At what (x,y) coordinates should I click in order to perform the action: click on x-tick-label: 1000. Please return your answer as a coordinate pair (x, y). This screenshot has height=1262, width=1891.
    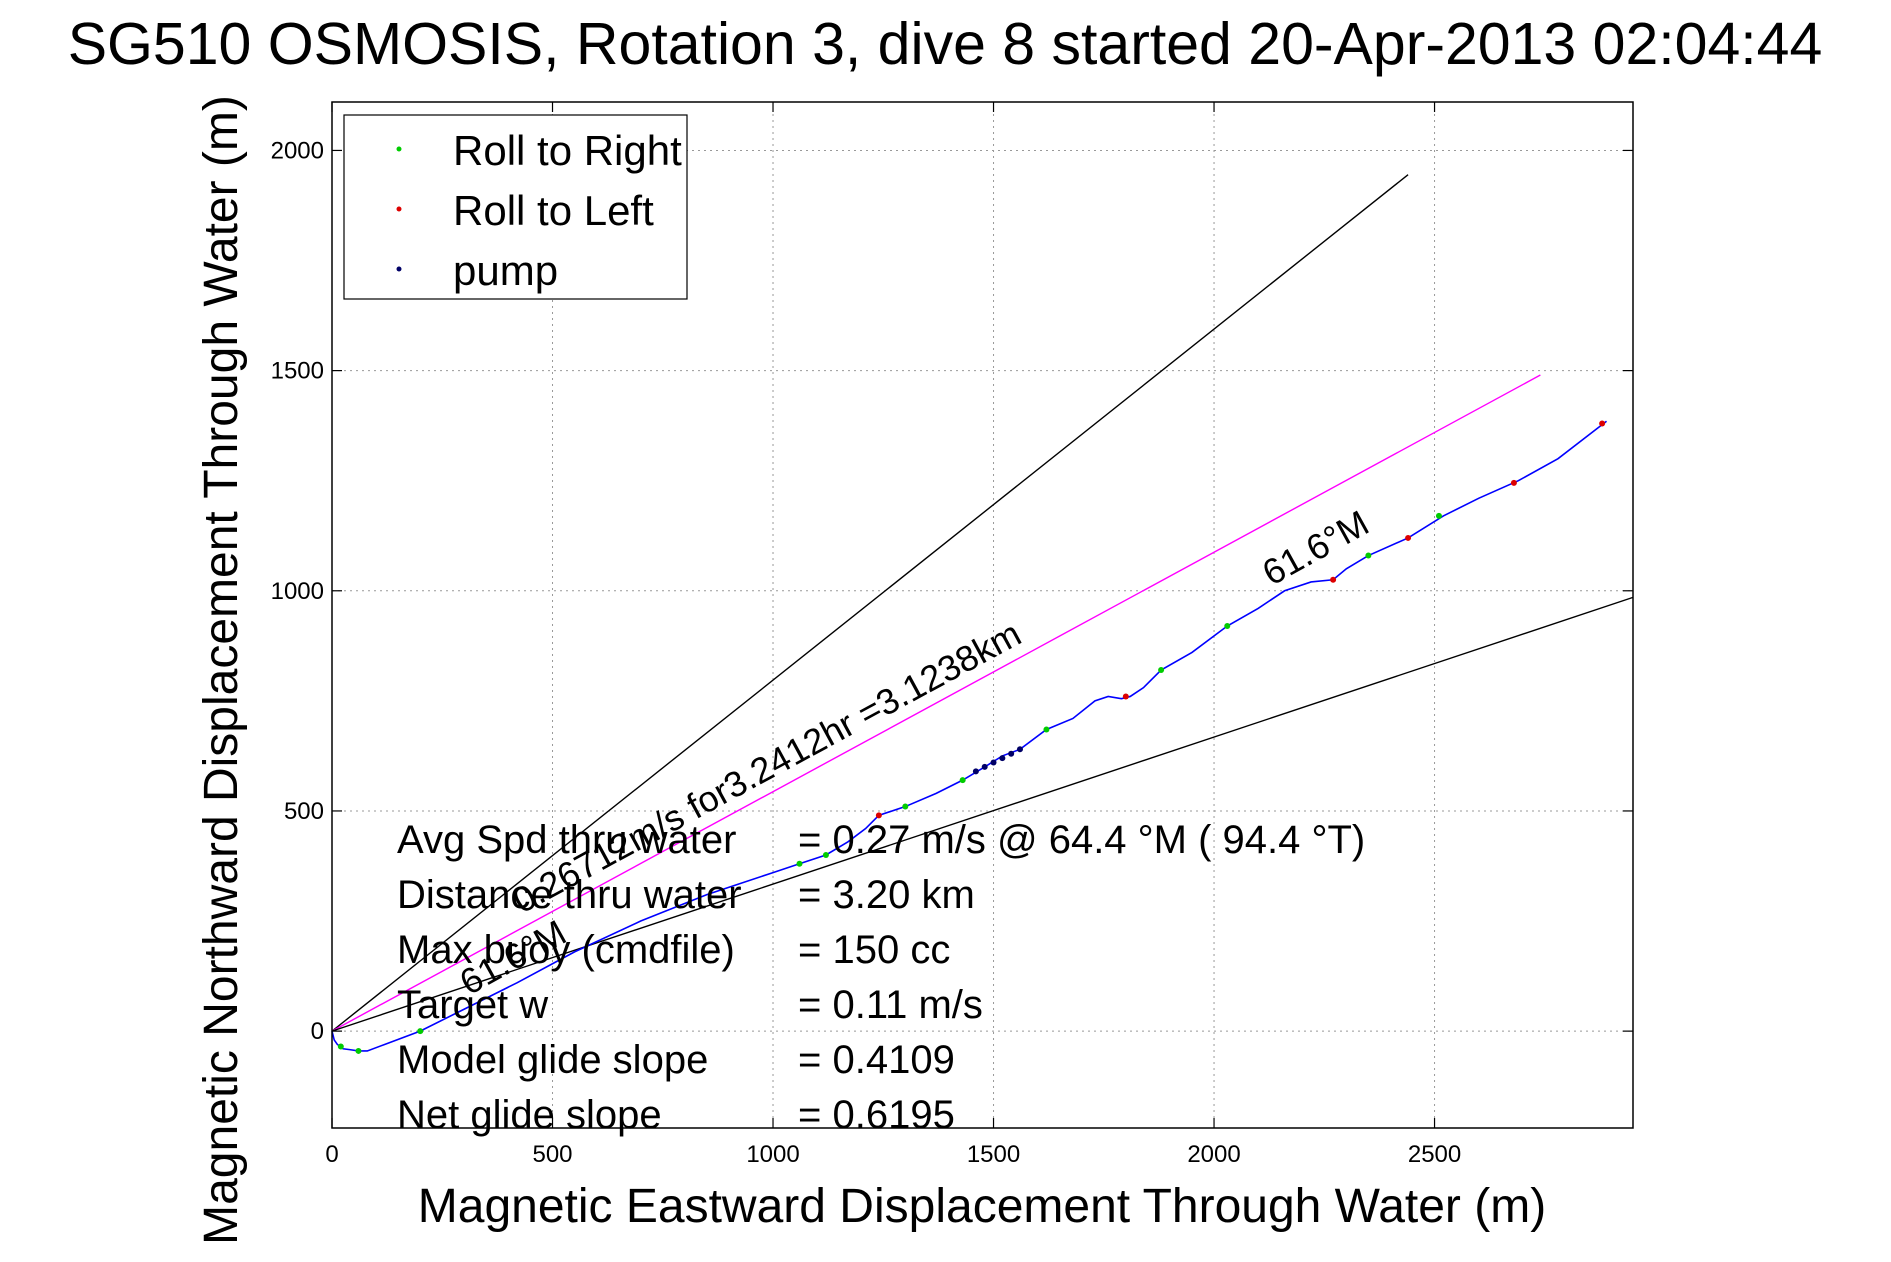
    Looking at the image, I should click on (772, 1154).